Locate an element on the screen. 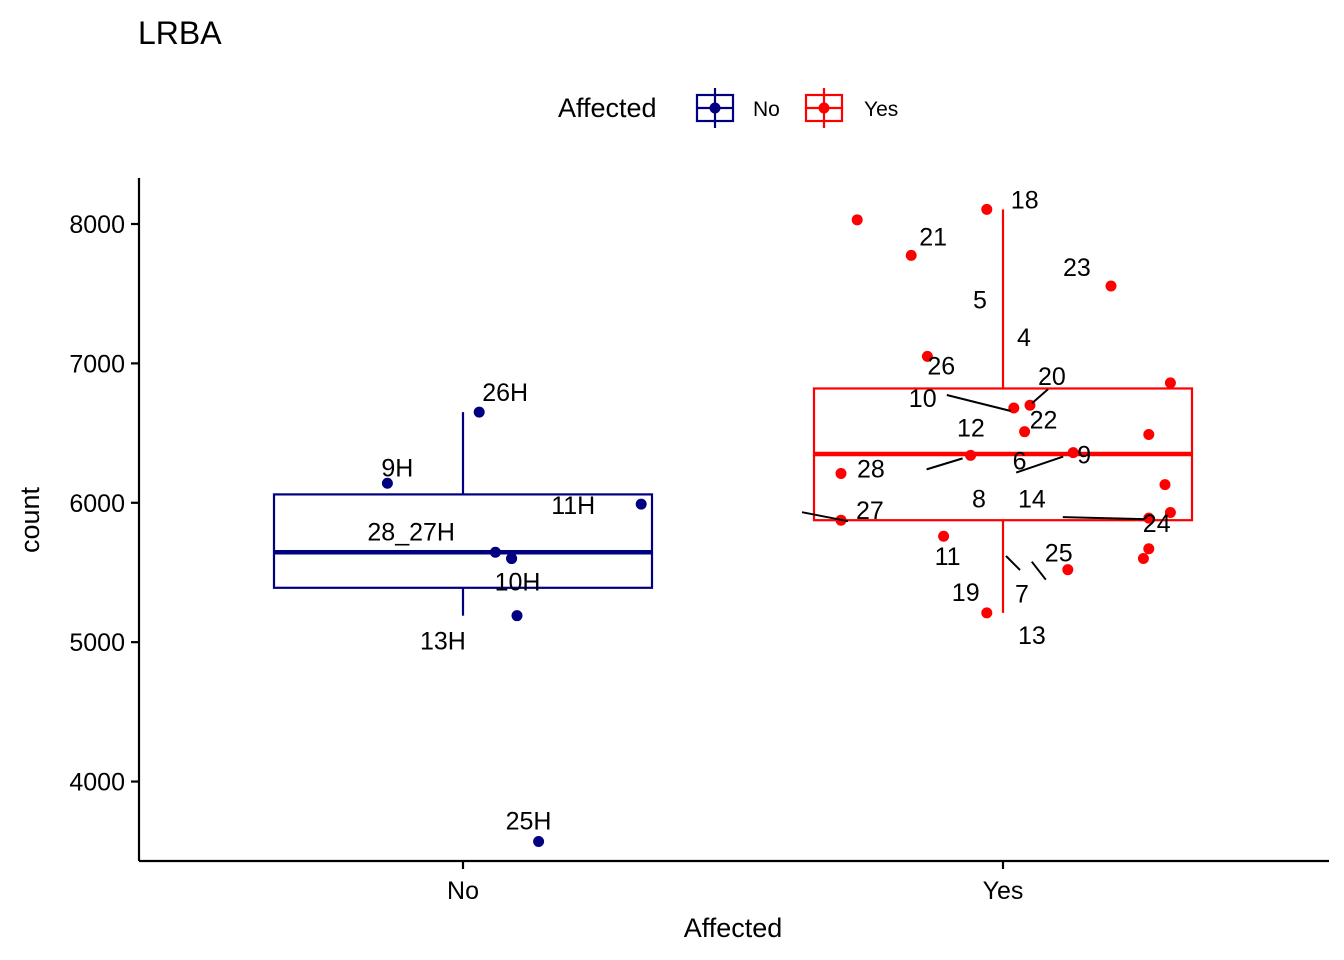 The height and width of the screenshot is (960, 1344). legend-title: Affected is located at coordinates (607, 108).